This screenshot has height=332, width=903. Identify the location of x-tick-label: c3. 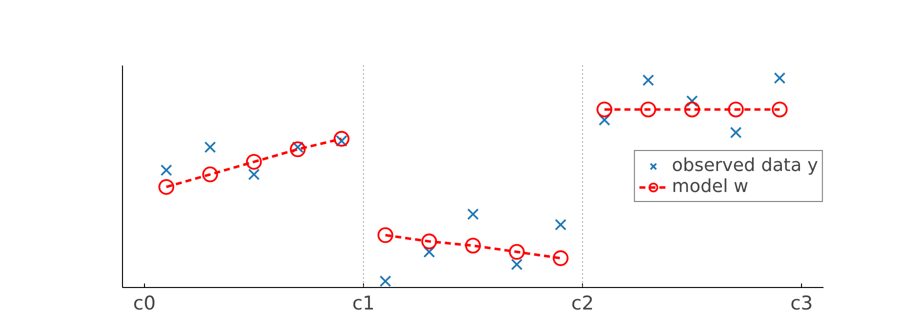
(801, 303).